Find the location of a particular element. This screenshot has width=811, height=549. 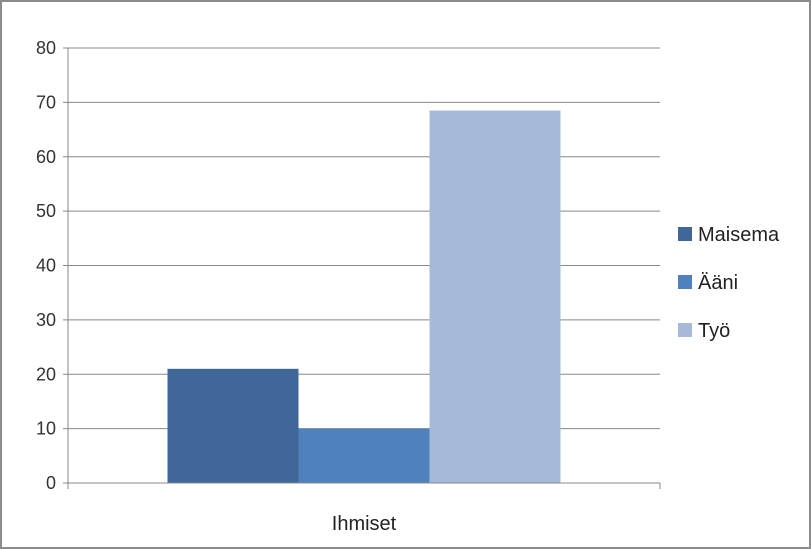

legend-item-työ: Työ is located at coordinates (704, 331).